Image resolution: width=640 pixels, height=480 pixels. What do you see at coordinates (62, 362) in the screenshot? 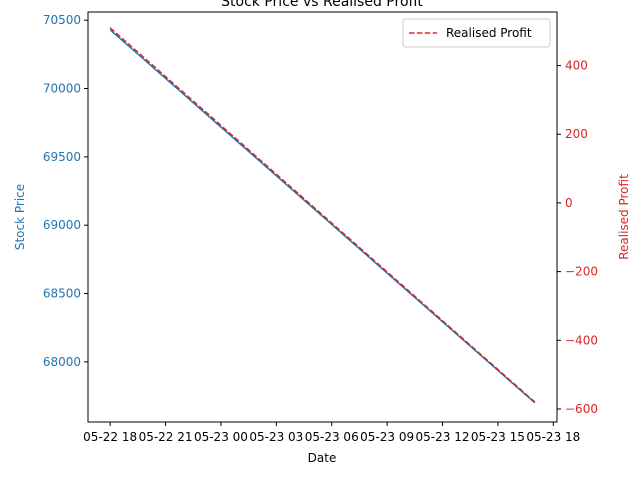
I see `y-left-tick-label: 68000` at bounding box center [62, 362].